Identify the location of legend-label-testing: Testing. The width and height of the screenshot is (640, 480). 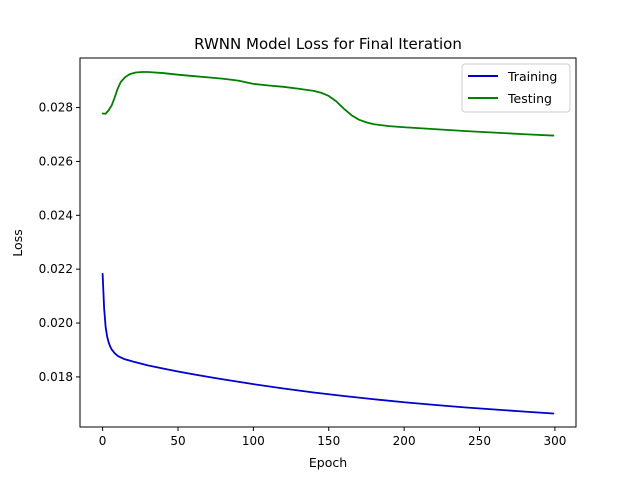
(529, 98).